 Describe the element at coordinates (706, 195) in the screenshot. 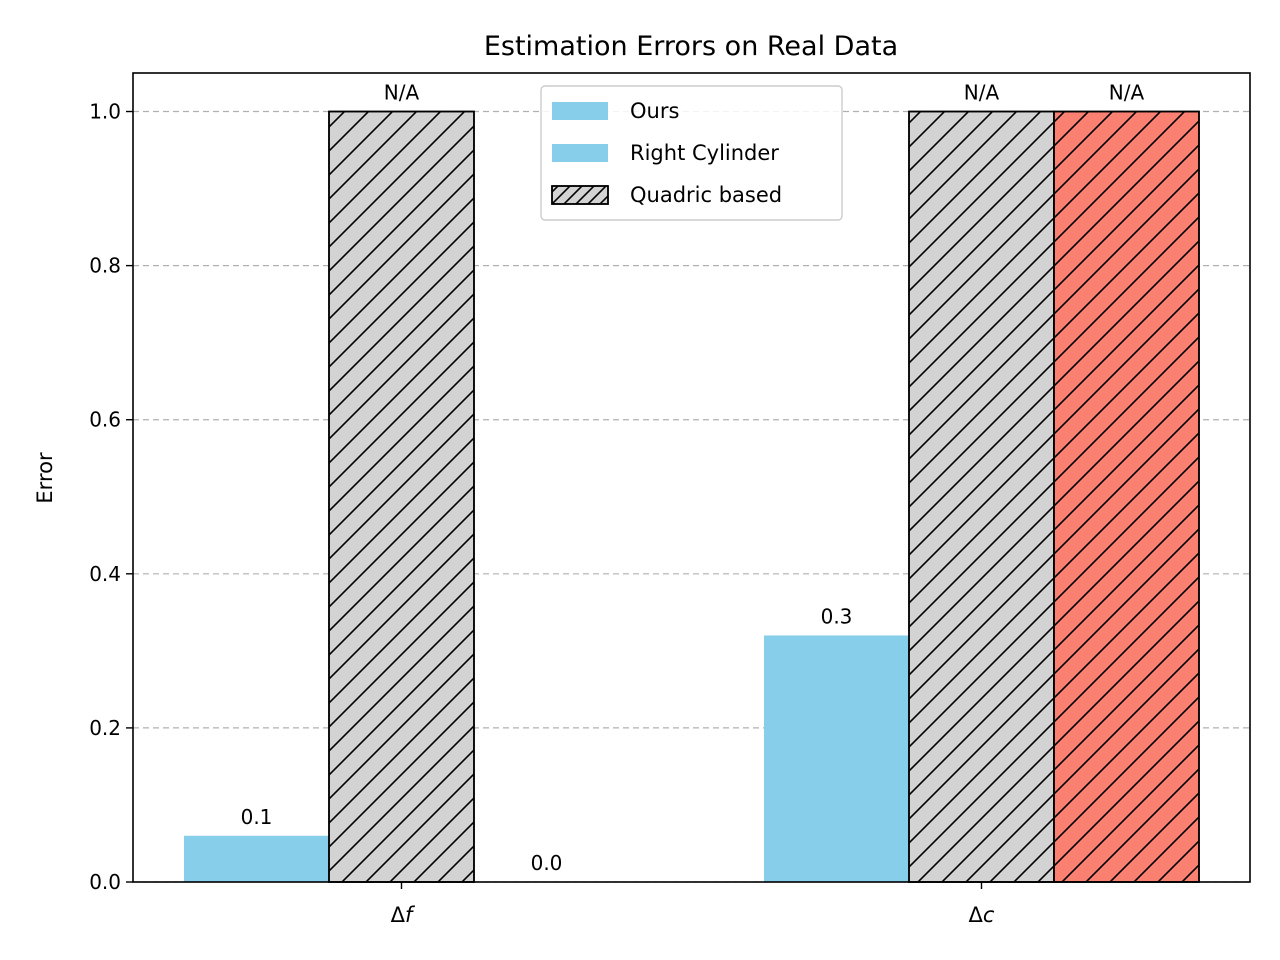

I see `legend-label: Quadric based` at that location.